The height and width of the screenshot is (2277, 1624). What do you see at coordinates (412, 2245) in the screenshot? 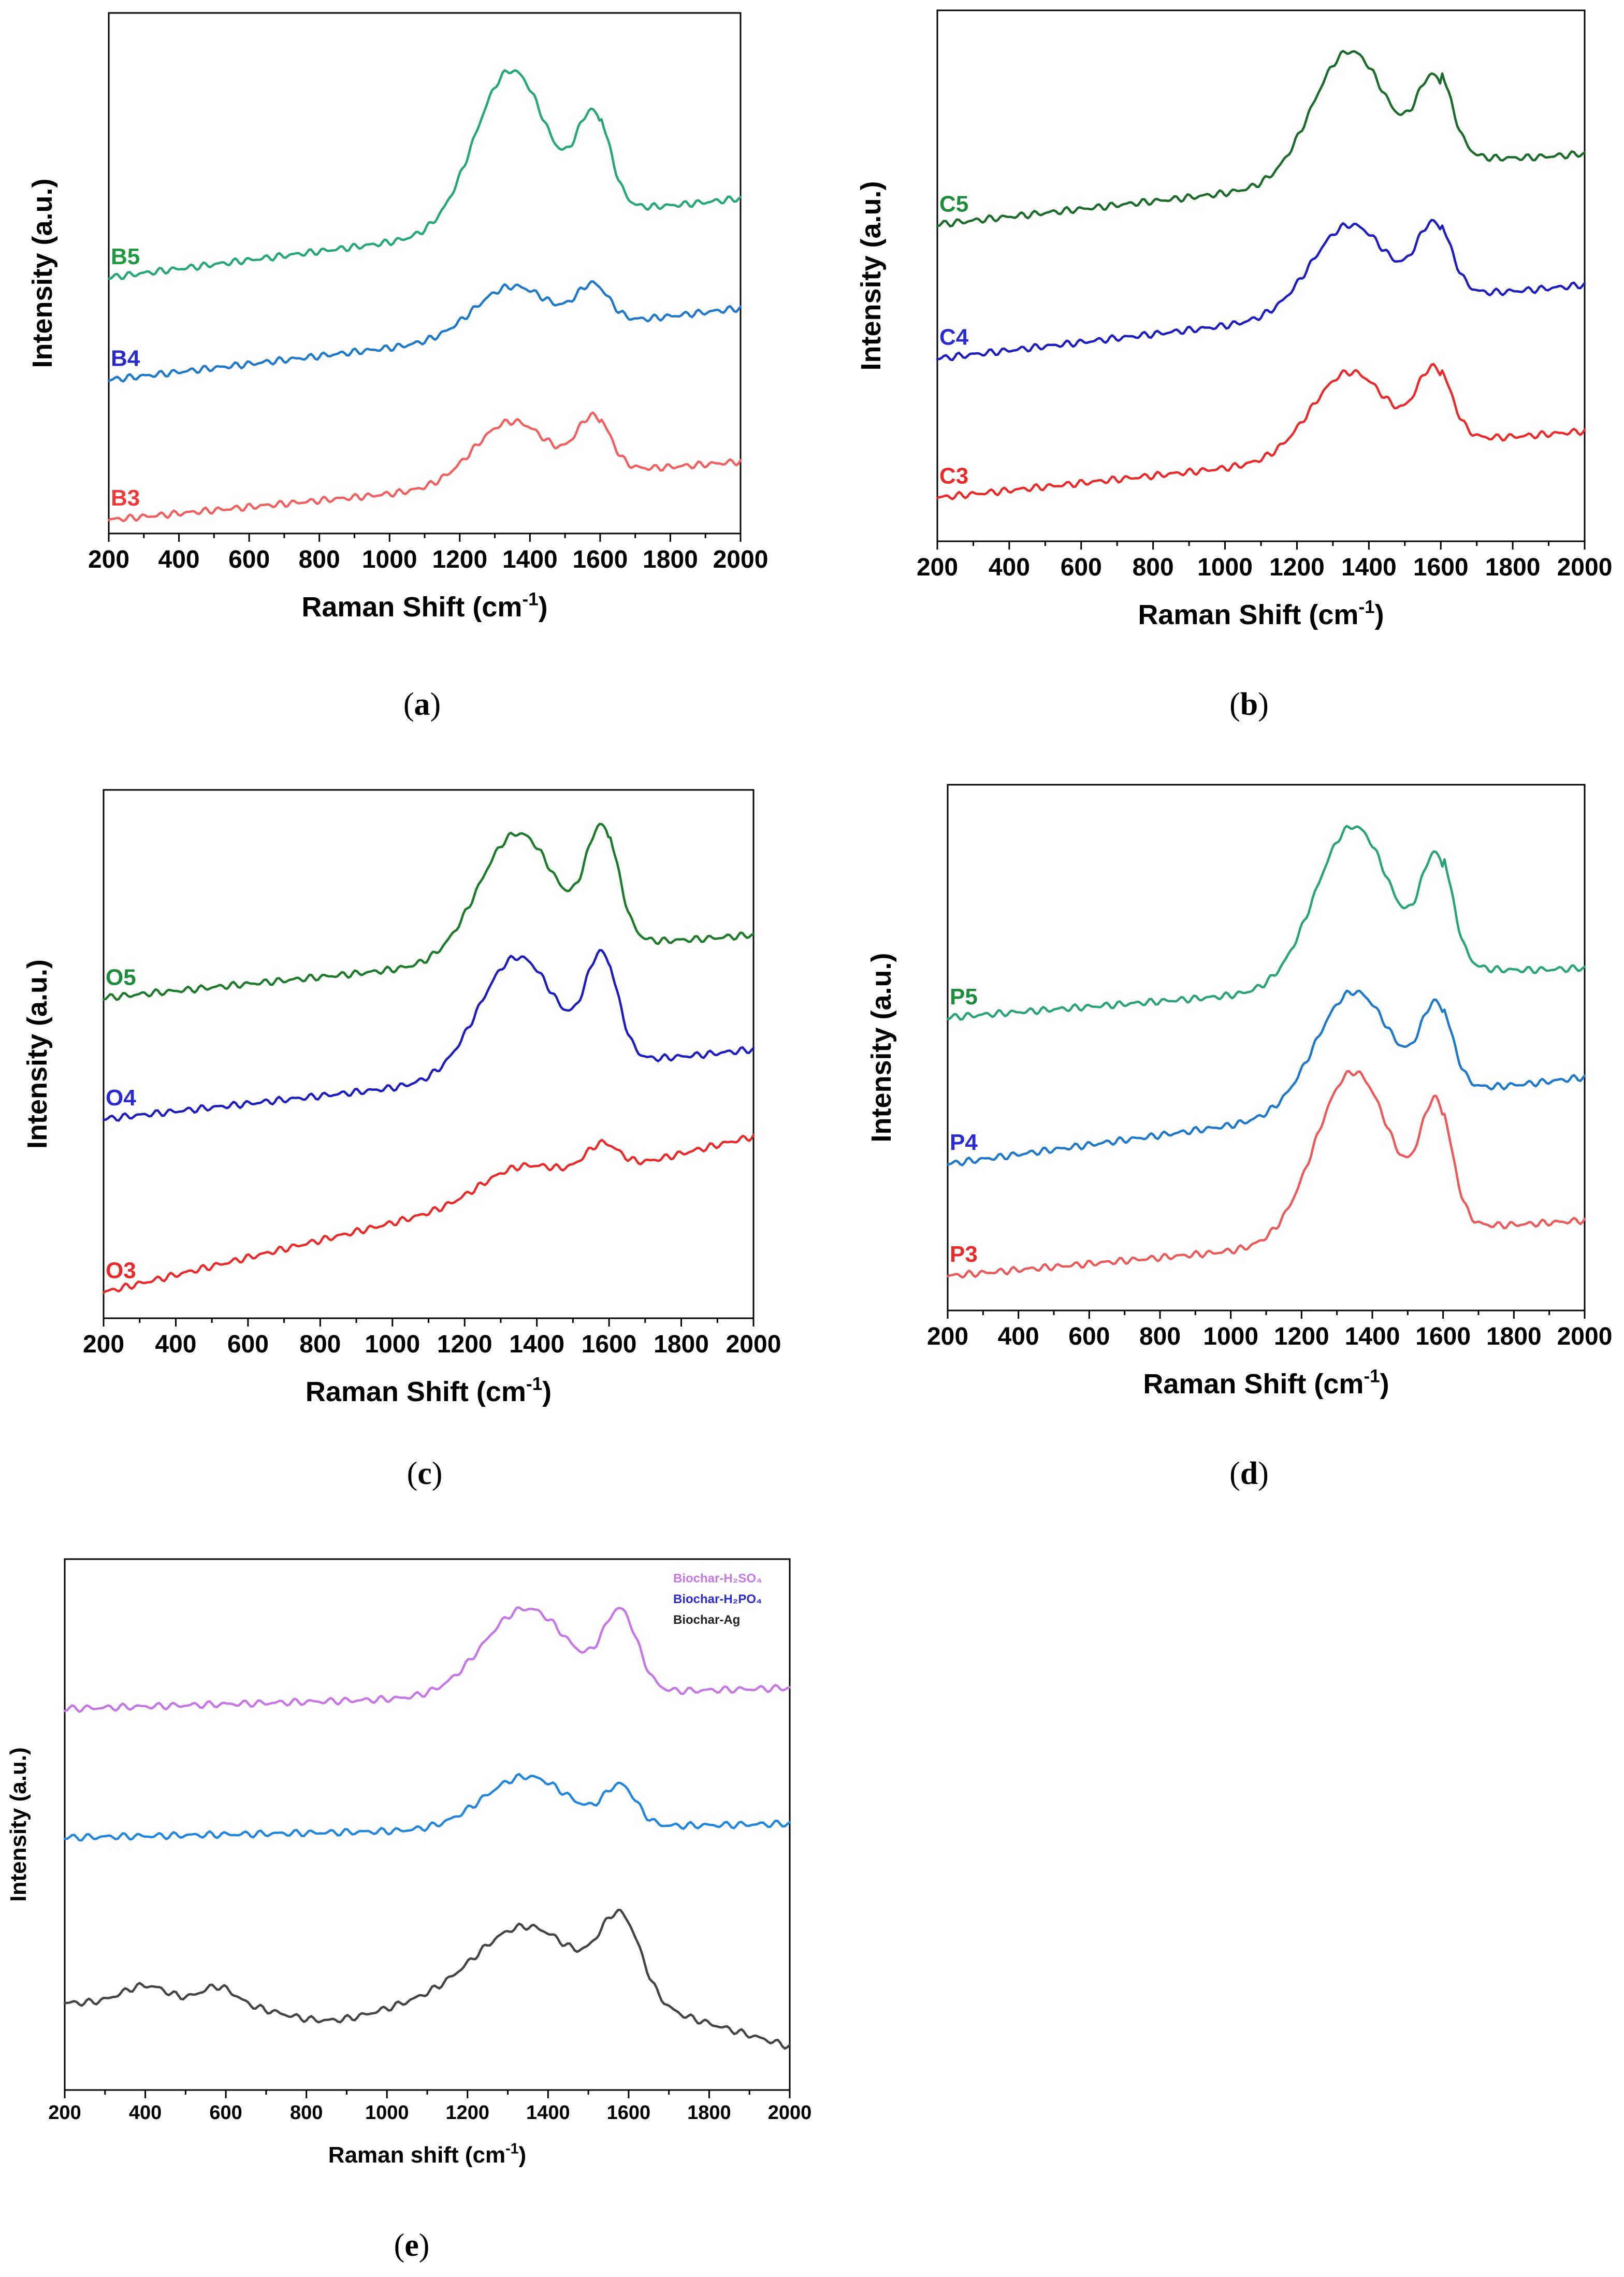
I see `panel-caption: (e)` at bounding box center [412, 2245].